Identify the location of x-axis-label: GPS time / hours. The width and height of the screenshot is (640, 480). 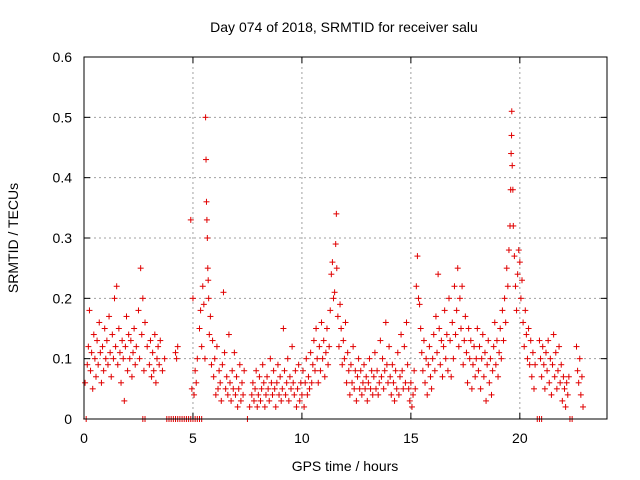
(345, 466).